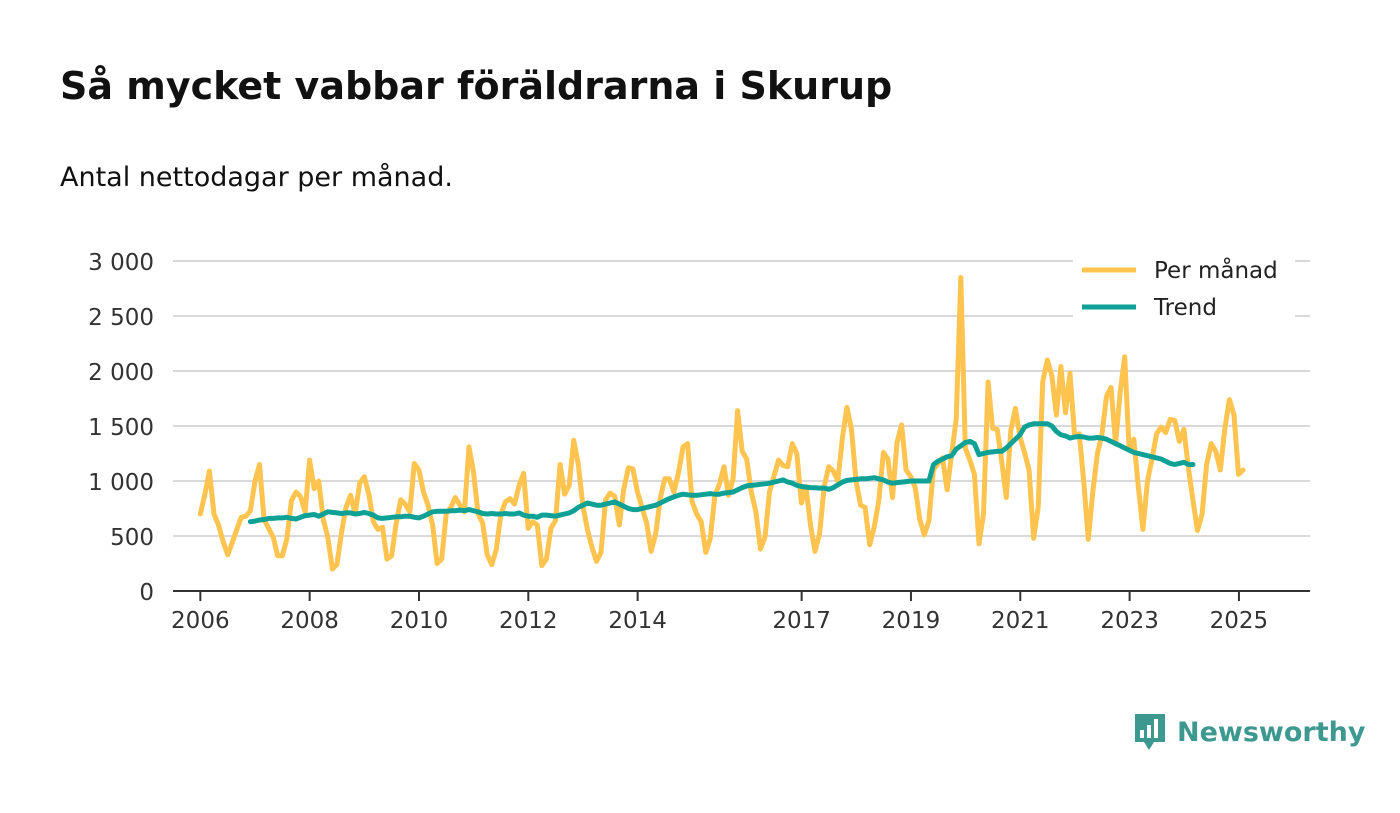 This screenshot has width=1400, height=813. Describe the element at coordinates (1239, 621) in the screenshot. I see `x-tick-label: 2025` at that location.